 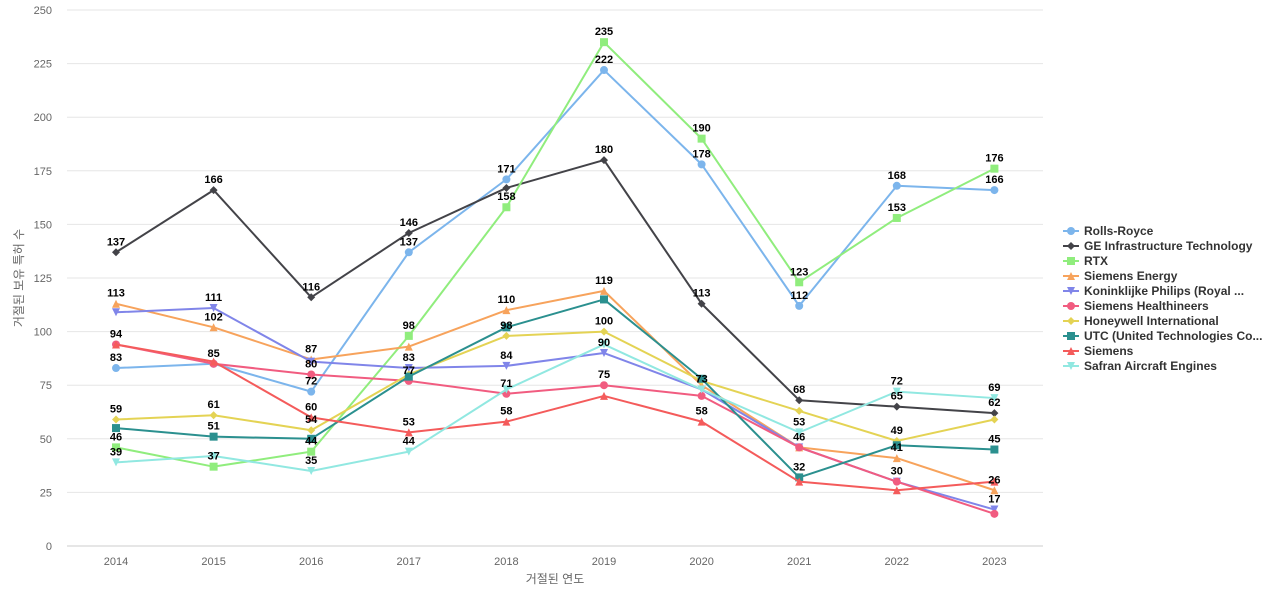 I want to click on legend-item: Siemens Healthineers, so click(x=1136, y=306).